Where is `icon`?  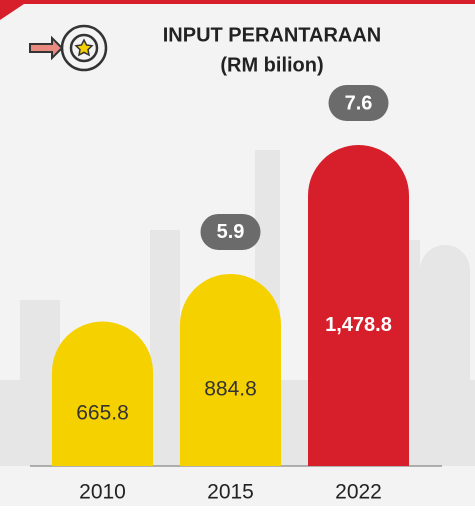
icon is located at coordinates (68, 48).